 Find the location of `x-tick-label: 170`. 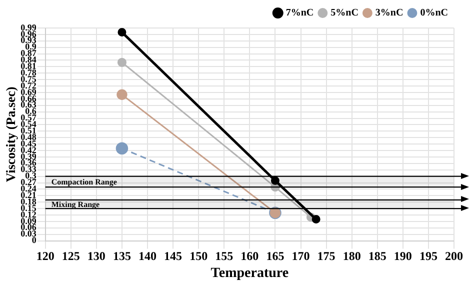

x-tick-label: 170 is located at coordinates (301, 256).